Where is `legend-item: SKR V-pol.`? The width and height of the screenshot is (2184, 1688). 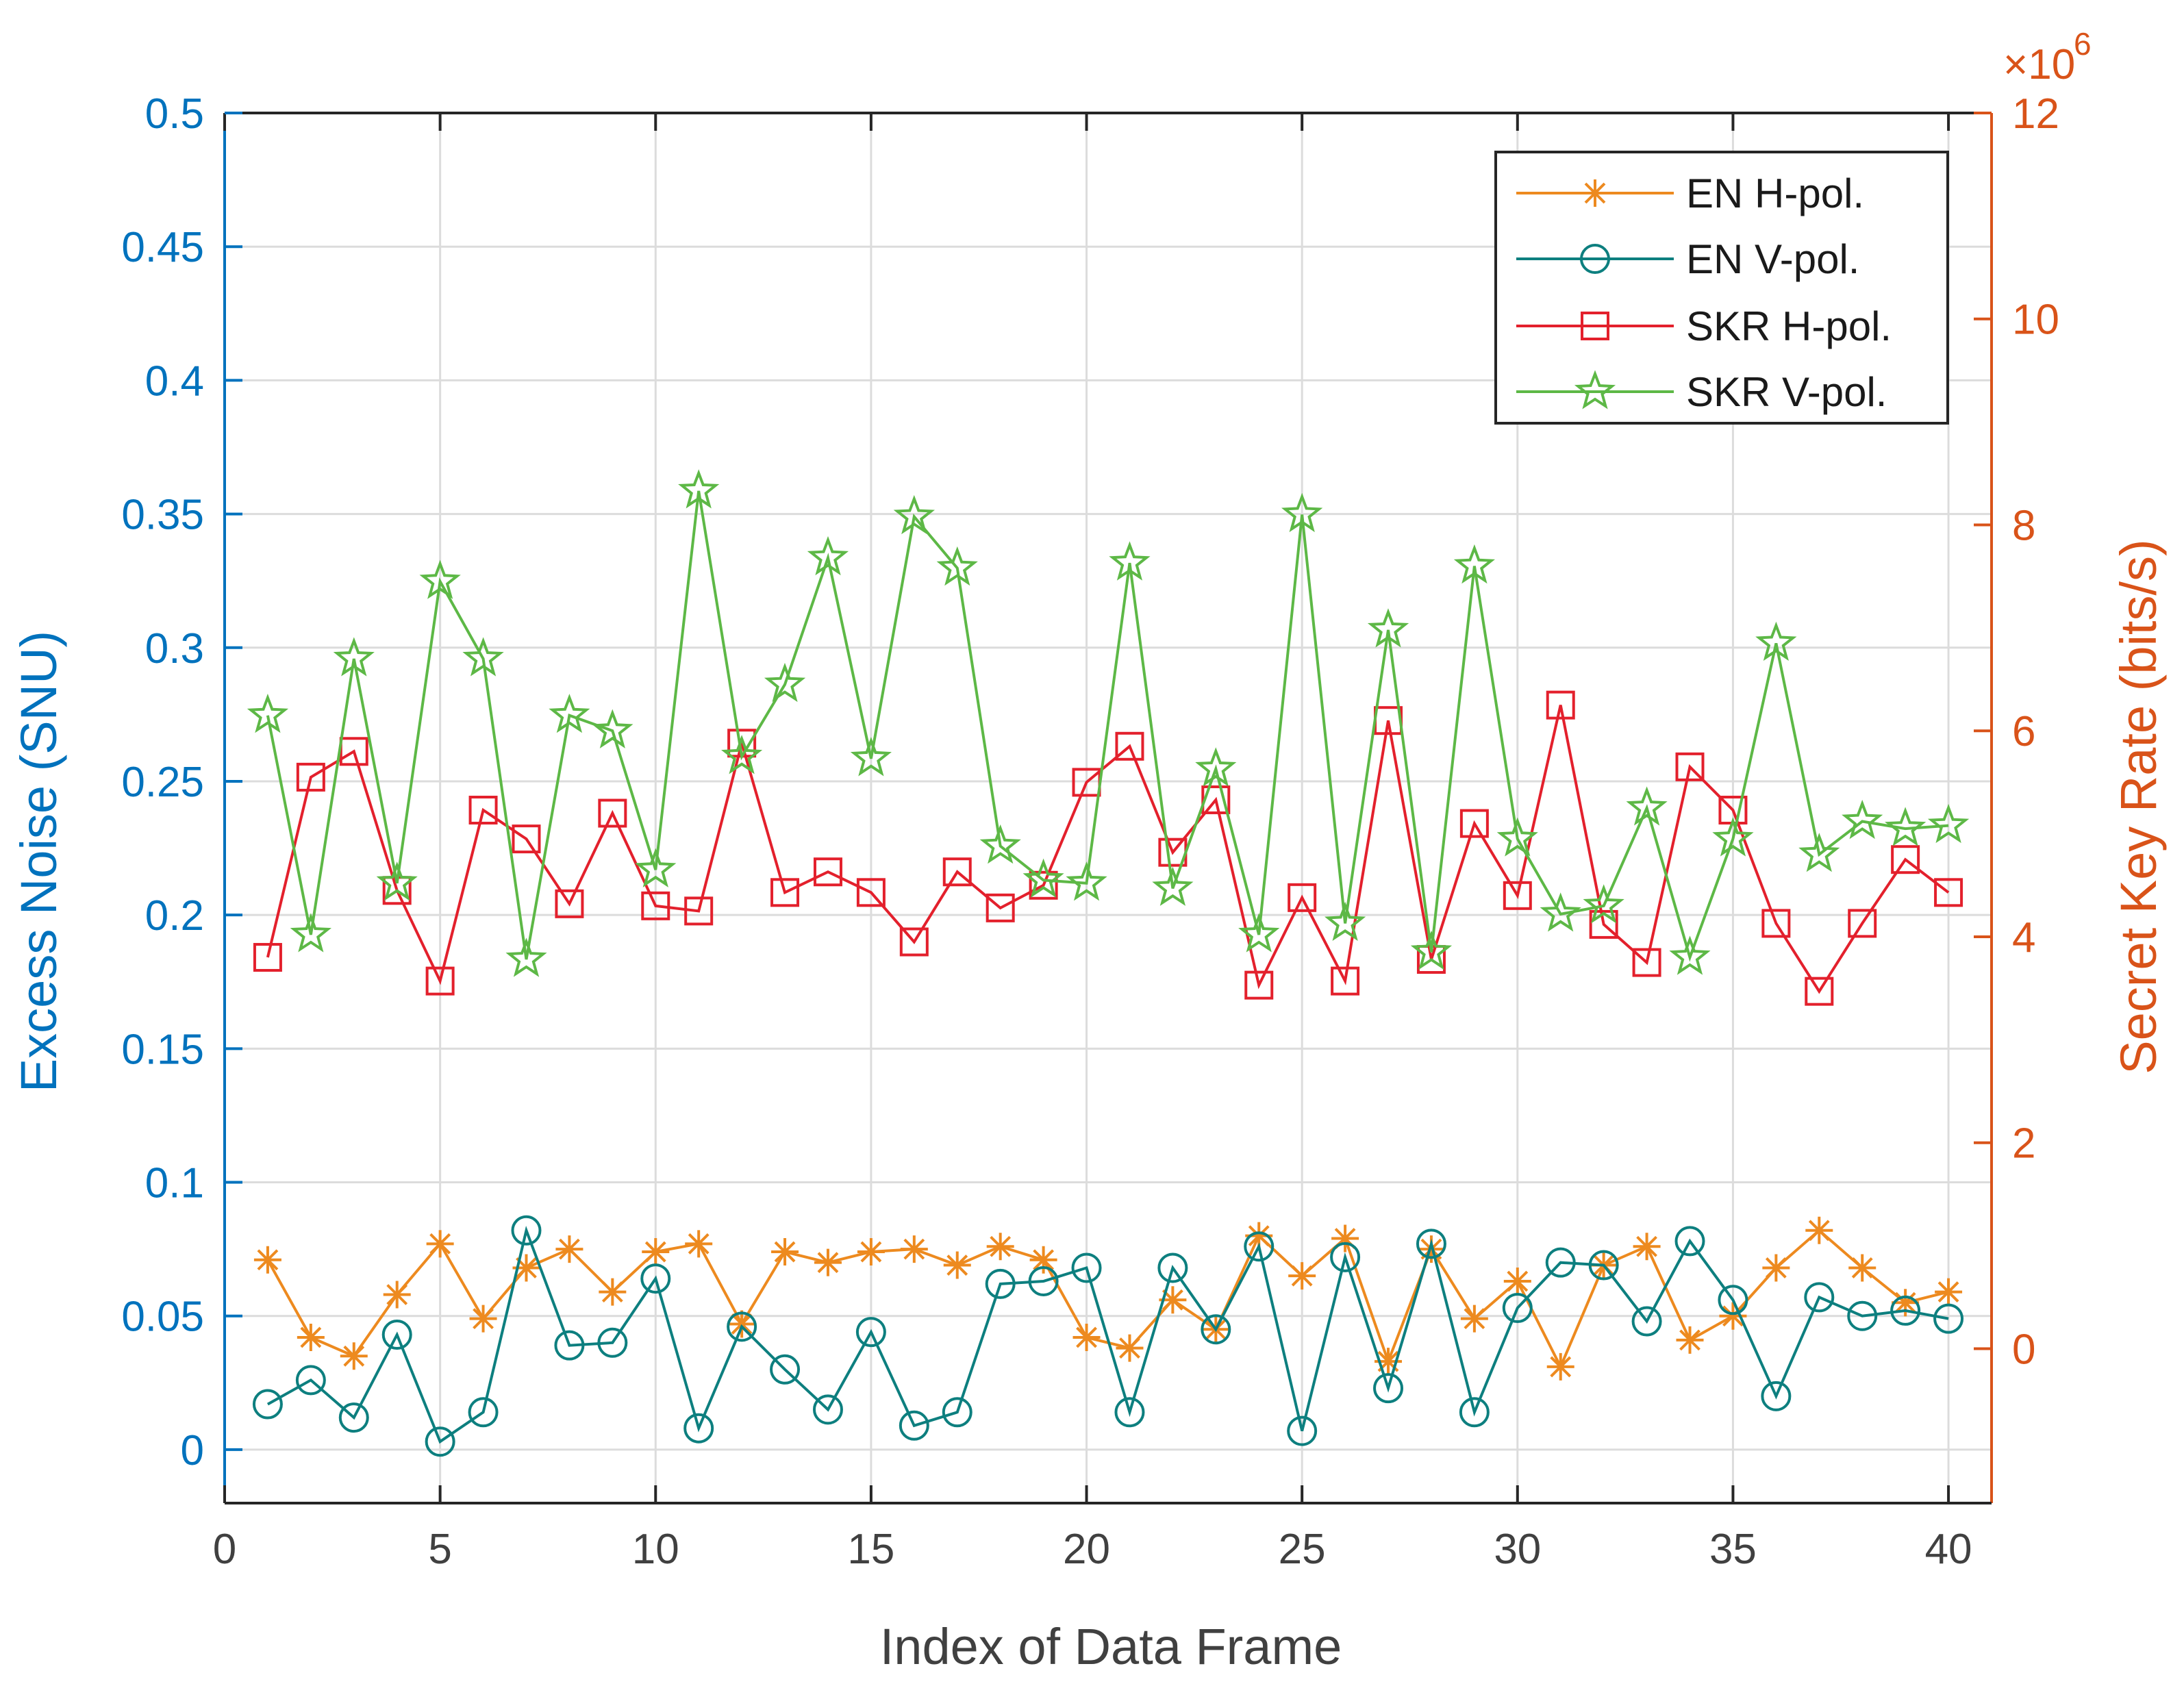 legend-item: SKR V-pol. is located at coordinates (1701, 392).